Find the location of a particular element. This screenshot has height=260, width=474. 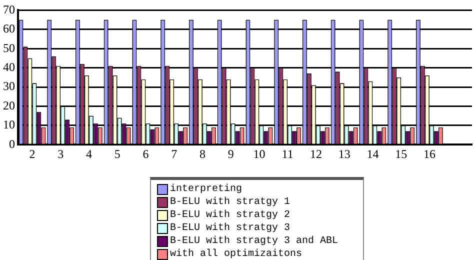

y-tick-label: 20 is located at coordinates (9, 105).